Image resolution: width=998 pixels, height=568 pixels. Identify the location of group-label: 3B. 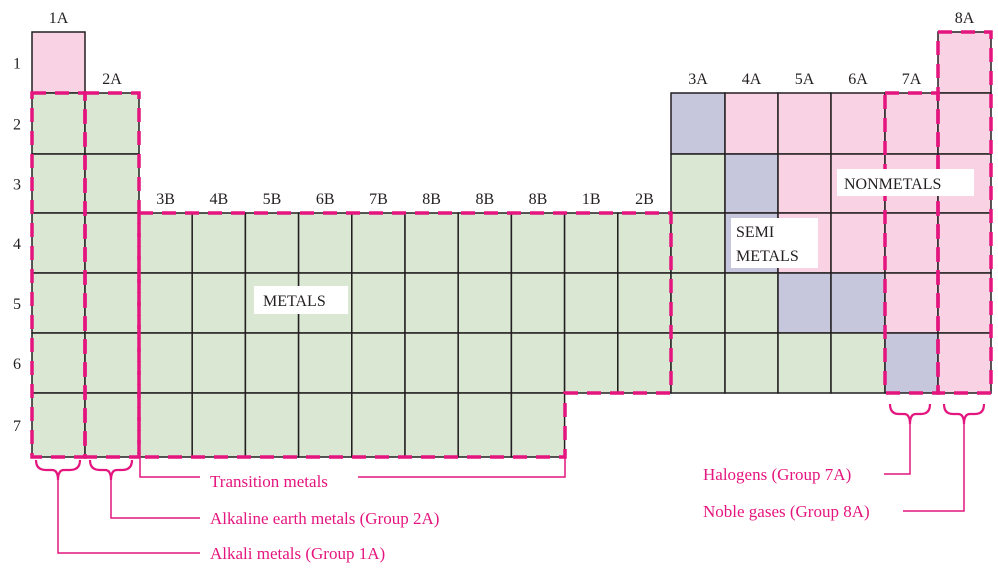
(165, 199).